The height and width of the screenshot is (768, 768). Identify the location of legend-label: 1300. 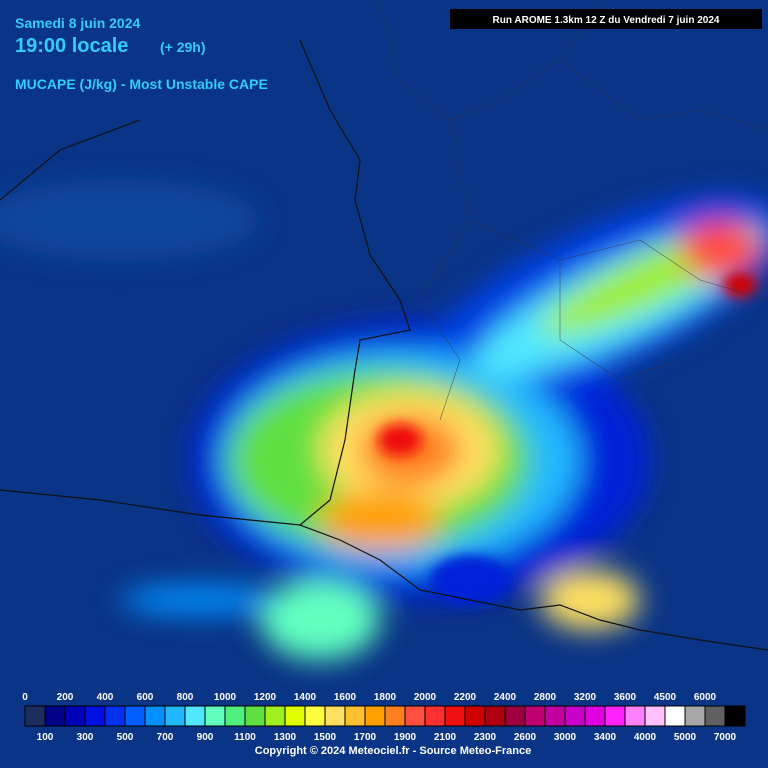
(285, 737).